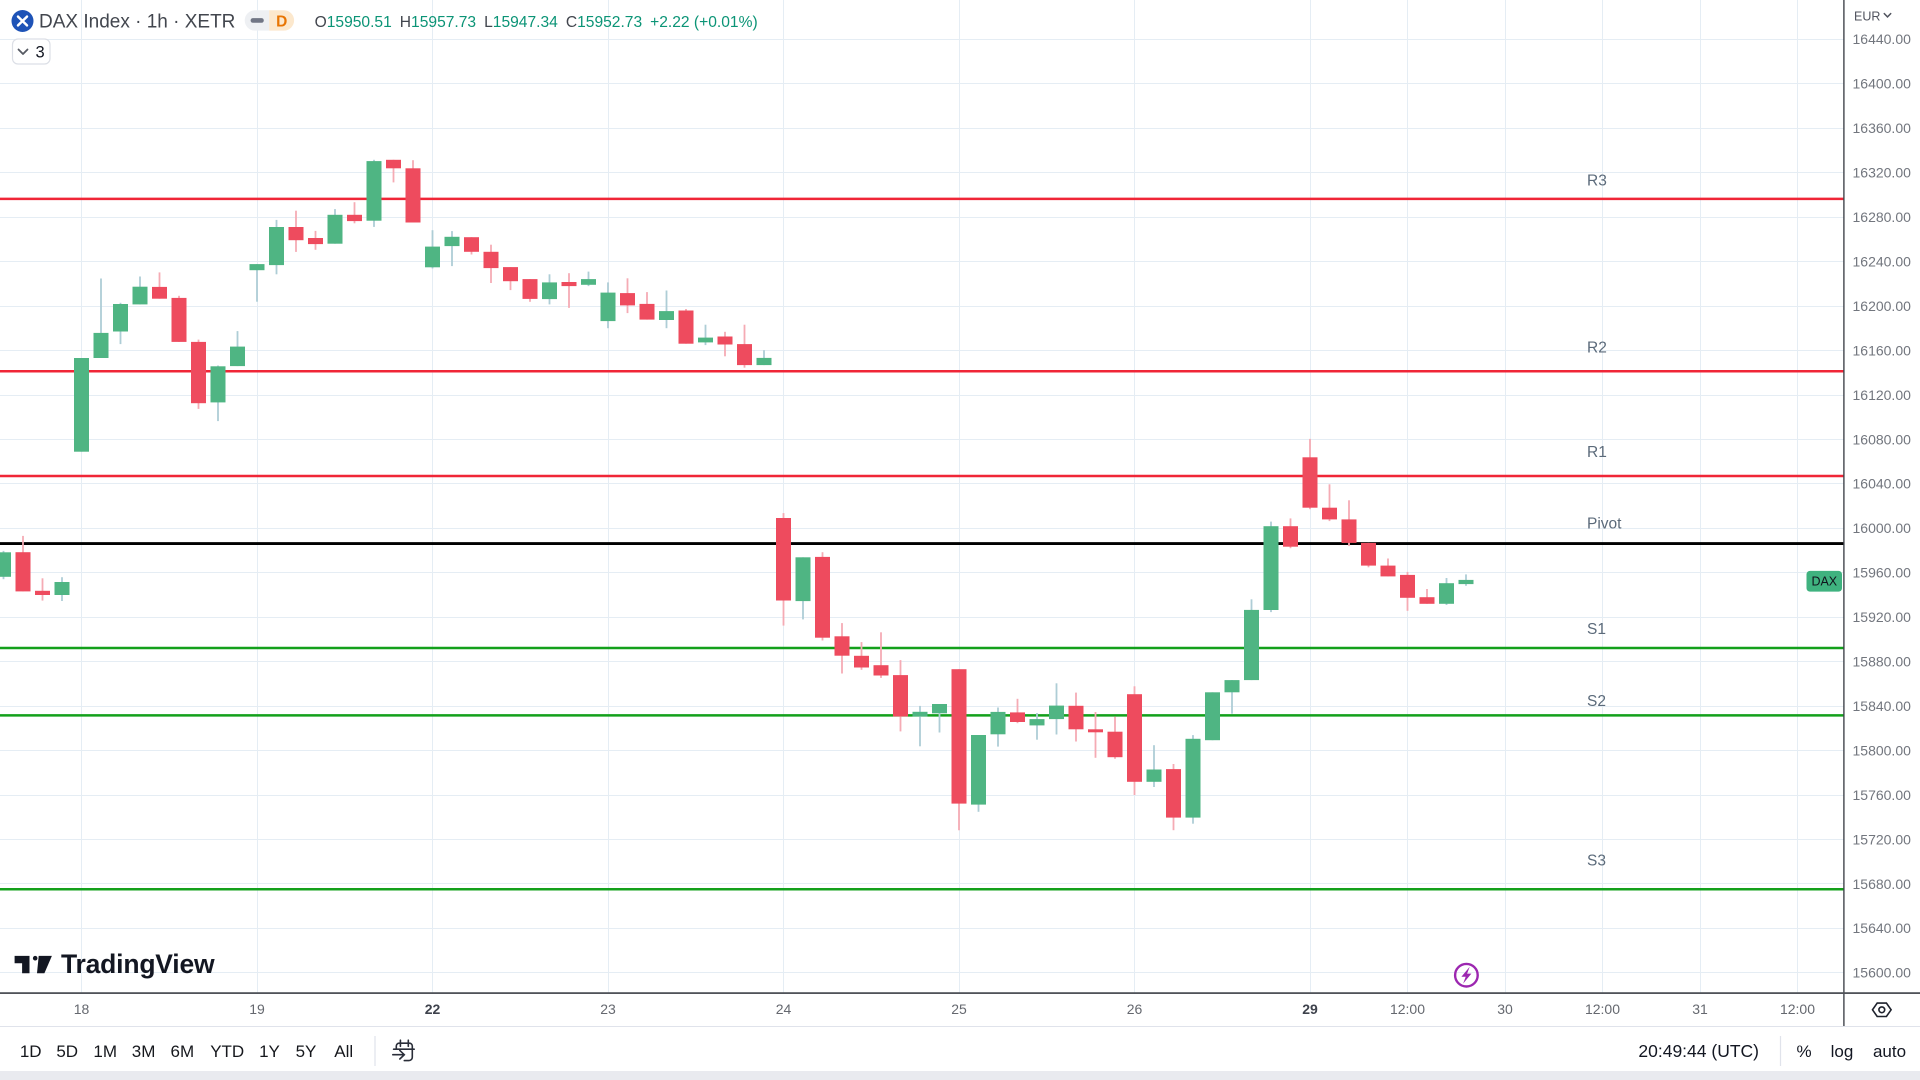  I want to click on svg-text: 29, so click(1310, 1009).